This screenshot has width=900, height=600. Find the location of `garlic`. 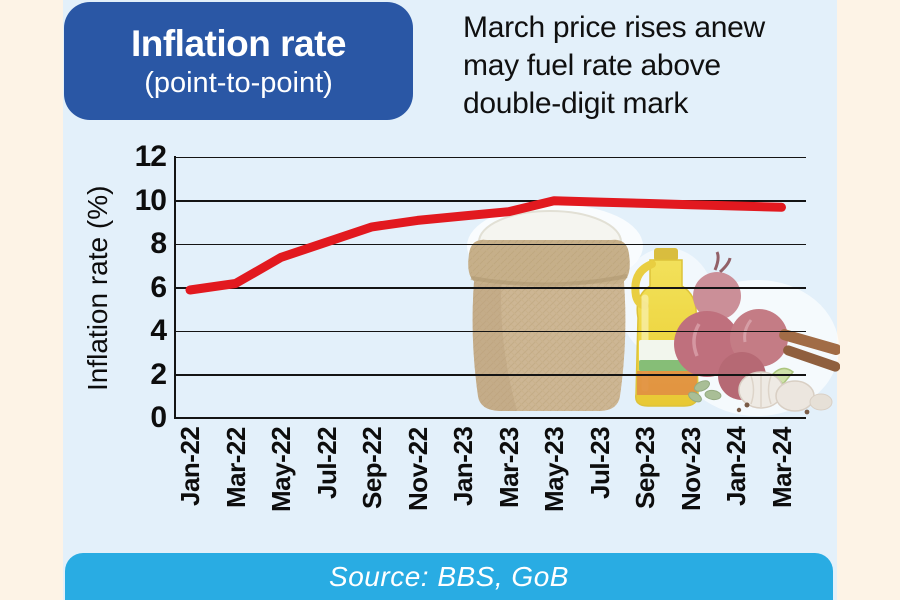

garlic is located at coordinates (785, 389).